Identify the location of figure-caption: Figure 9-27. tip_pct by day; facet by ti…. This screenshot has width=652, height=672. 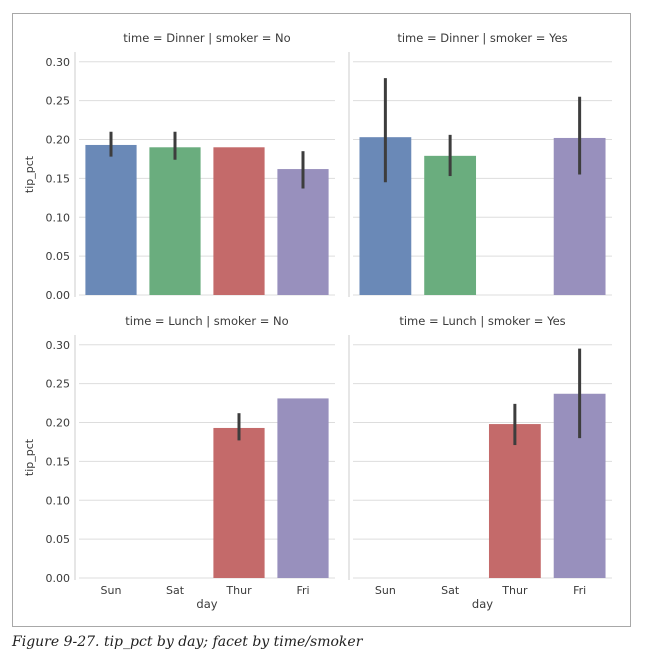
(187, 642).